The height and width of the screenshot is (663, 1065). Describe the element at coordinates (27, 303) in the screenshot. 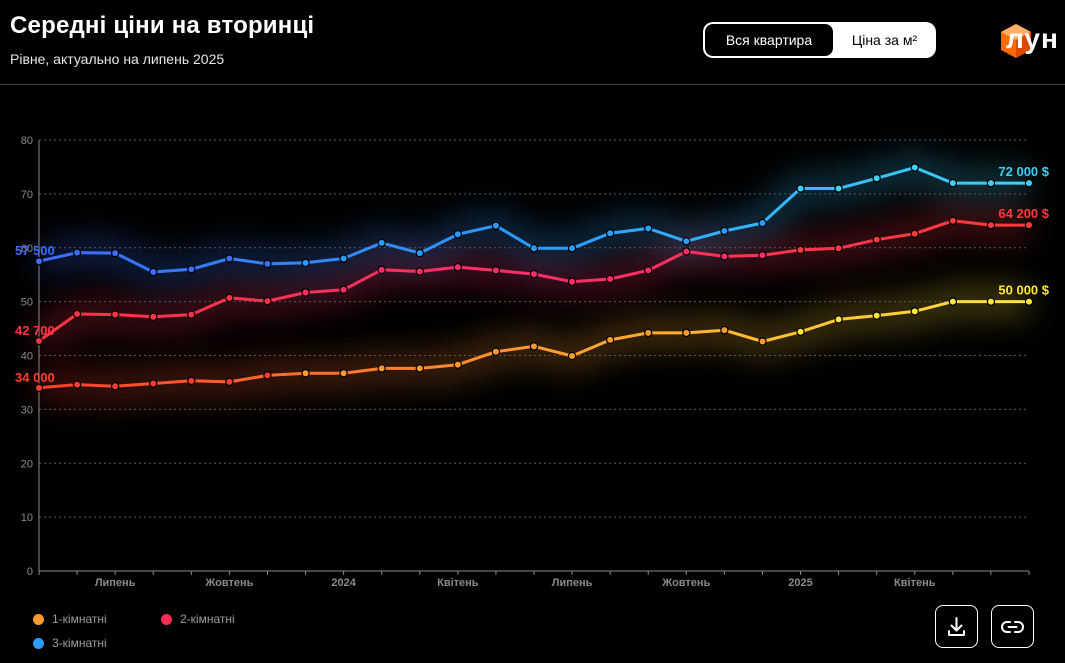

I see `y-tick-label: 50` at that location.